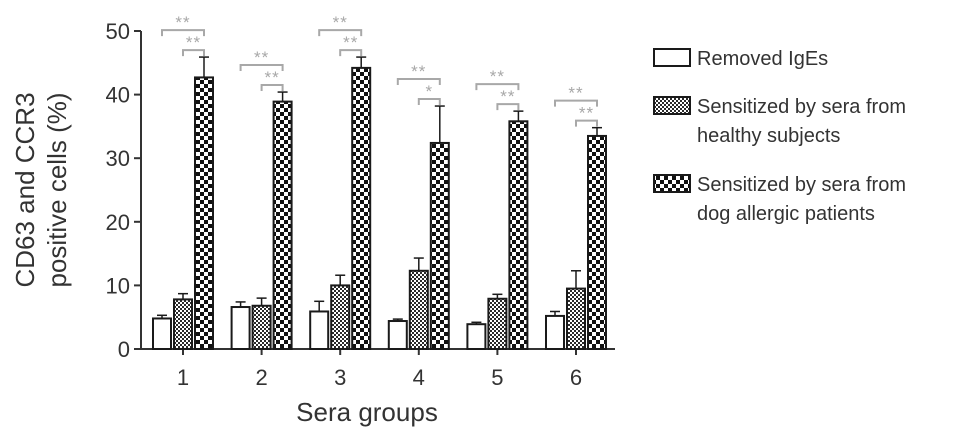  Describe the element at coordinates (378, 369) in the screenshot. I see `x-axis: 1 2 3 4 5 6` at that location.